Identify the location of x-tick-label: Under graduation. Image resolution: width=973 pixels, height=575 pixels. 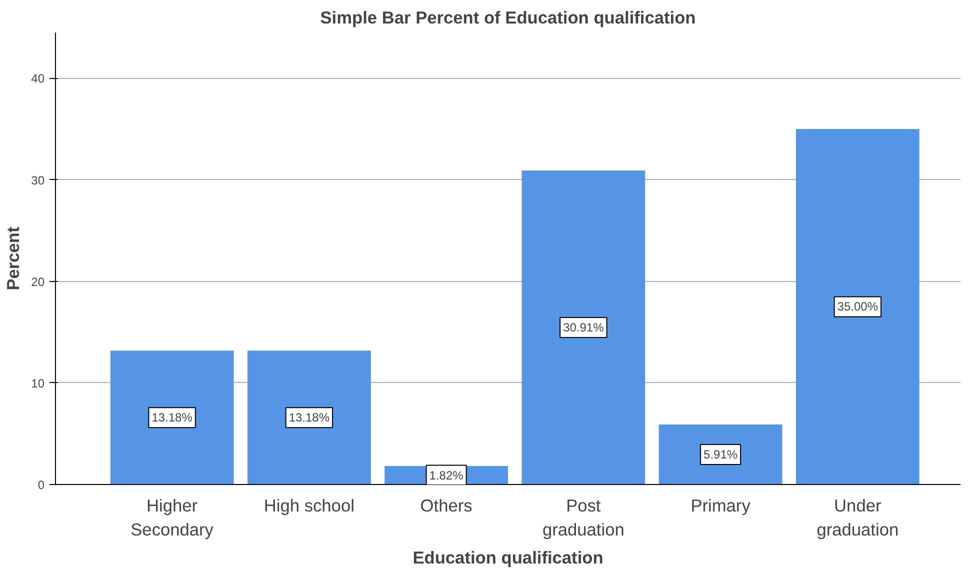
(857, 518).